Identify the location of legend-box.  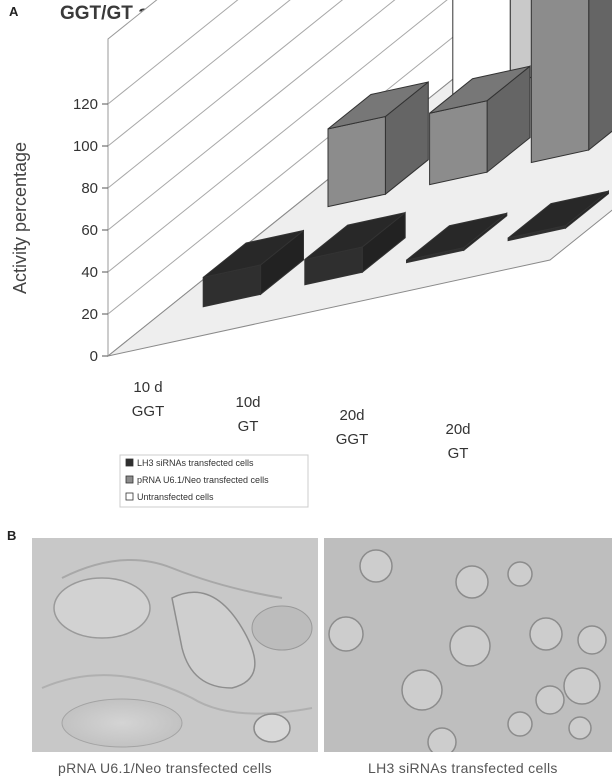
(214, 481).